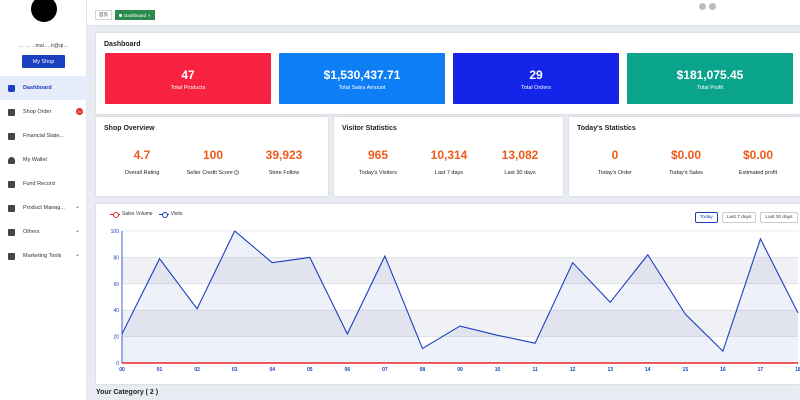 This screenshot has height=400, width=800. Describe the element at coordinates (149, 15) in the screenshot. I see `close-icon: ×` at that location.